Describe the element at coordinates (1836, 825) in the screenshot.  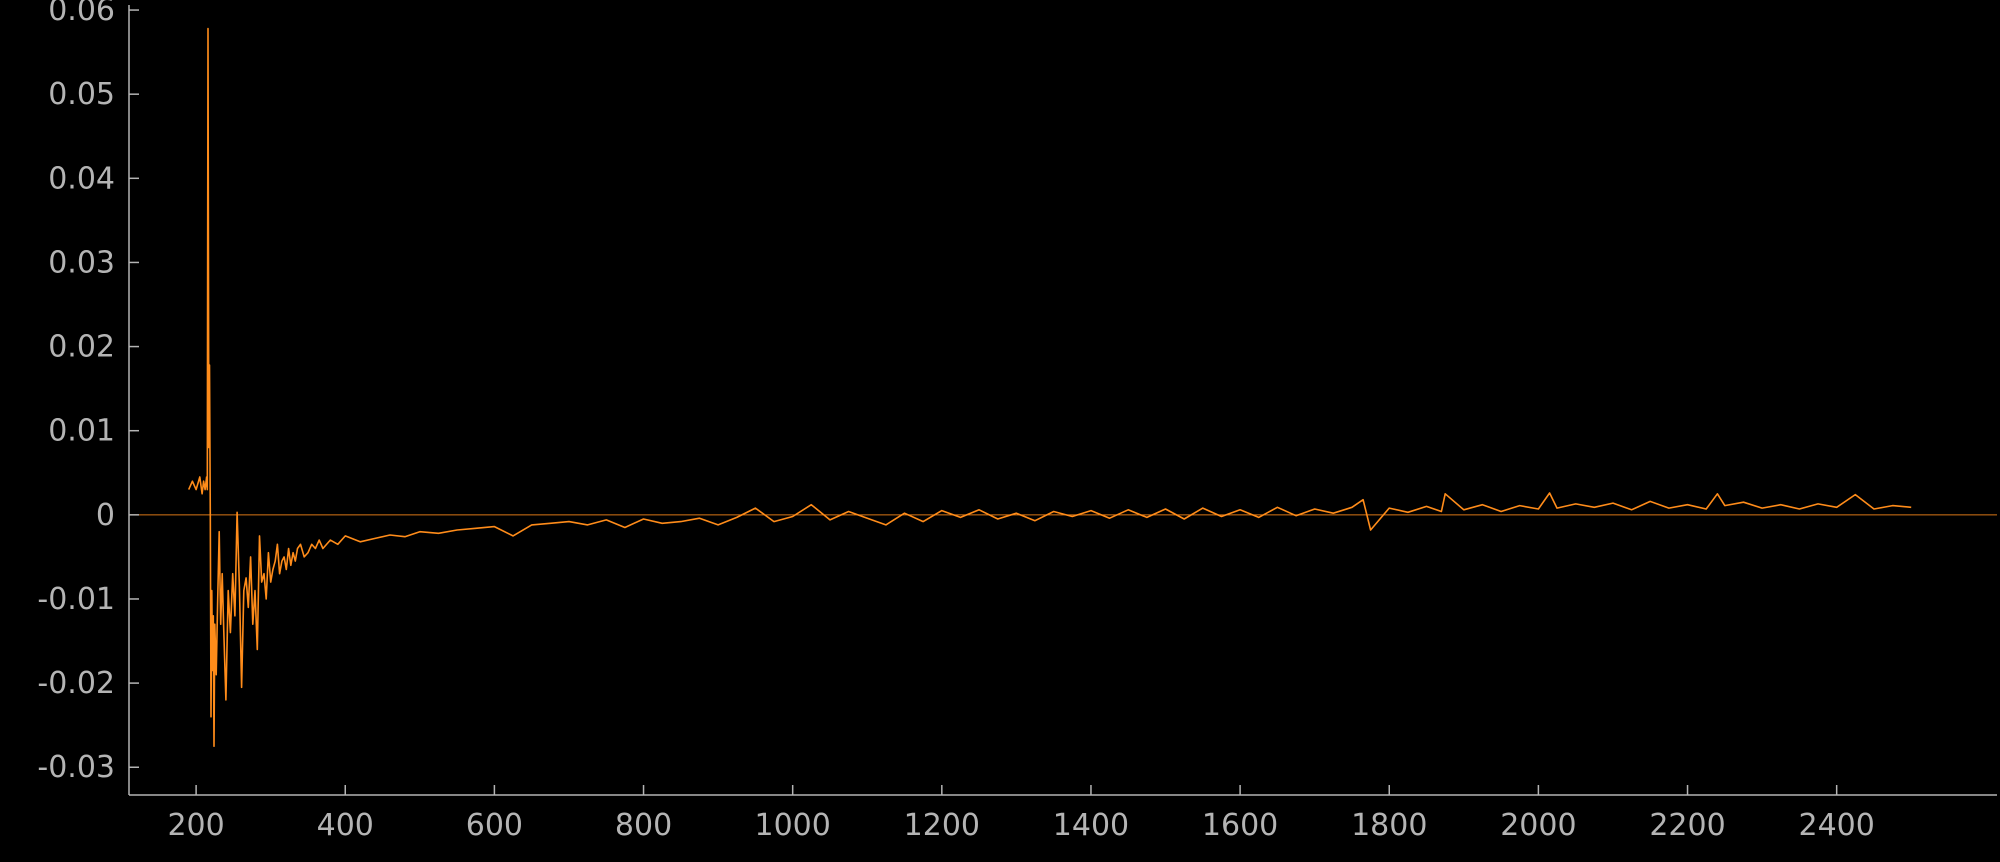
I see `x-tick-label: 2400` at that location.